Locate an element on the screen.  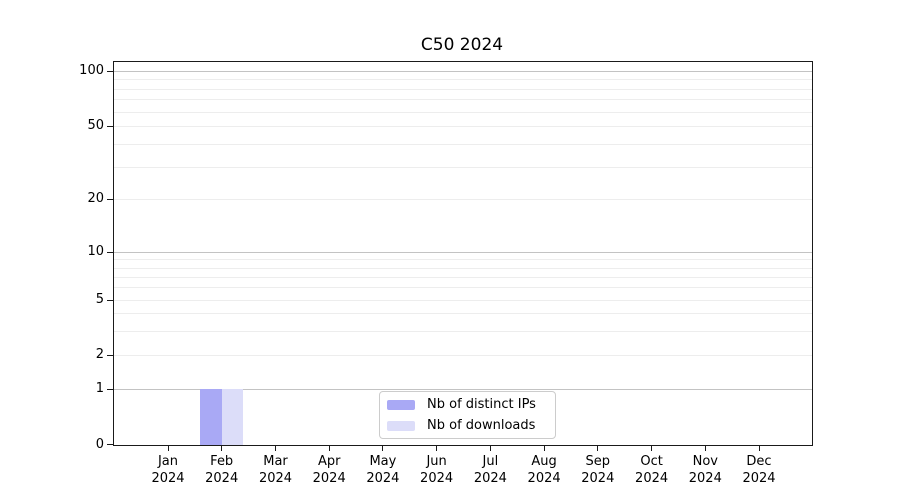
legend-label-downloads: Nb of downloads is located at coordinates (481, 425).